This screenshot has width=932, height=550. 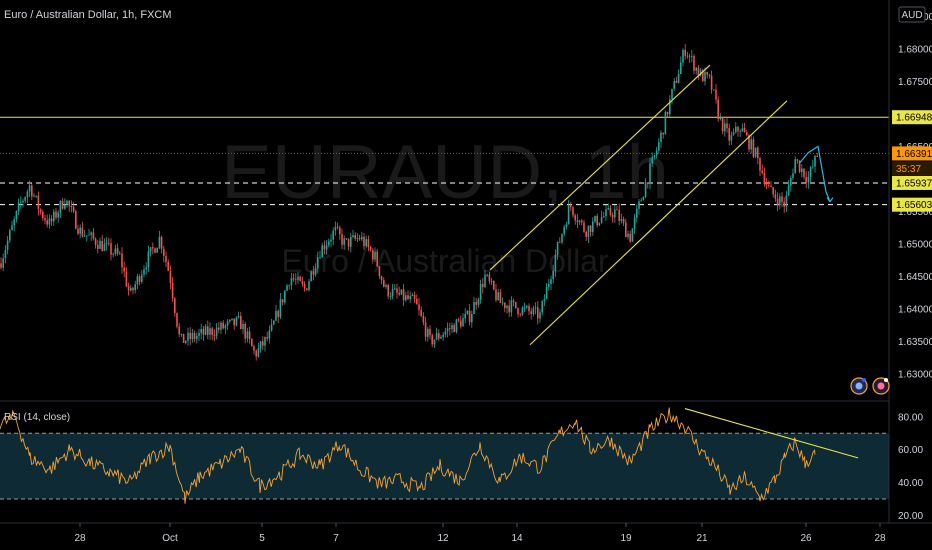 What do you see at coordinates (466, 533) in the screenshot?
I see `time-axis: 28 Oct 5 7 12 14 19 21 26 28` at bounding box center [466, 533].